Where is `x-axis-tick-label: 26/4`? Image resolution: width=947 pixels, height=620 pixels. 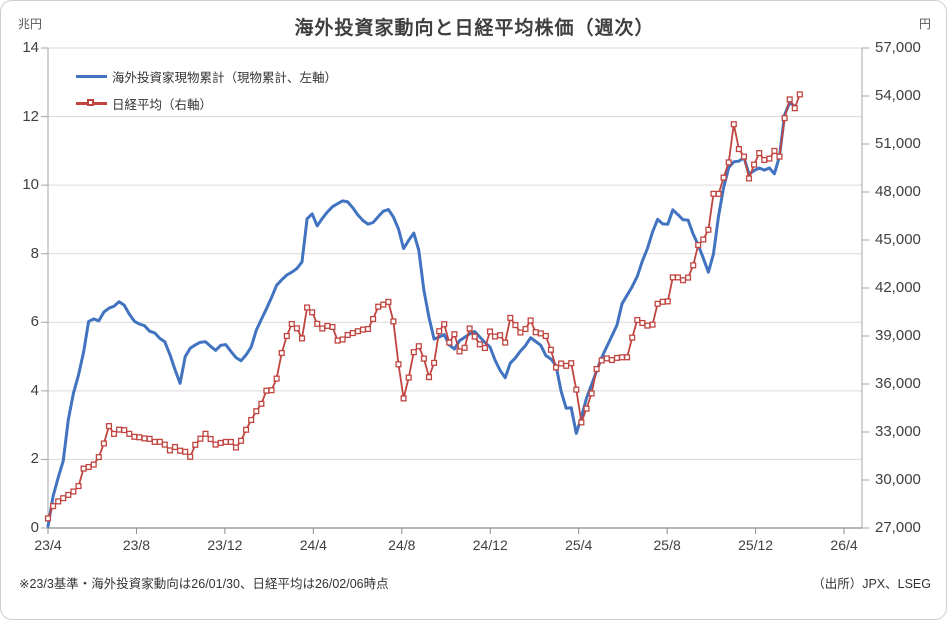
x-axis-tick-label: 26/4 is located at coordinates (844, 545).